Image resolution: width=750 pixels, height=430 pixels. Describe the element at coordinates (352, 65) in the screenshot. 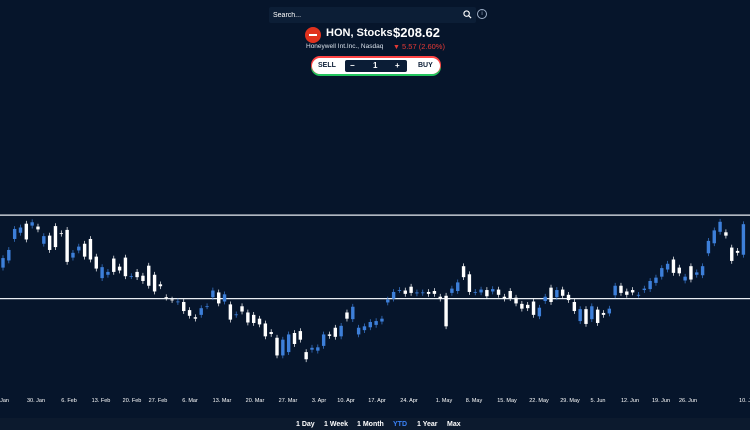

I see `decrement-button: −` at that location.